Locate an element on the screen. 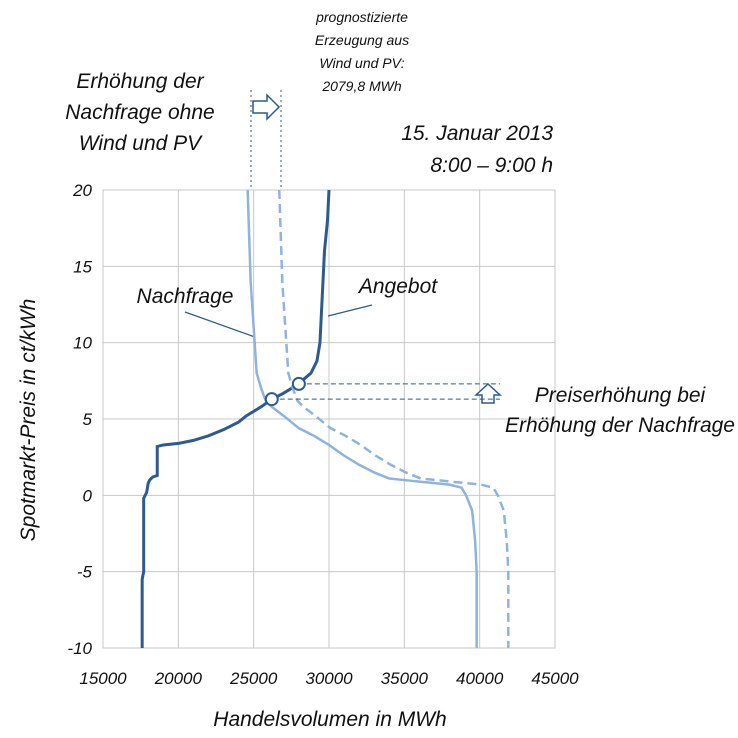 This screenshot has height=738, width=738. y-tick-label: 0 is located at coordinates (88, 495).